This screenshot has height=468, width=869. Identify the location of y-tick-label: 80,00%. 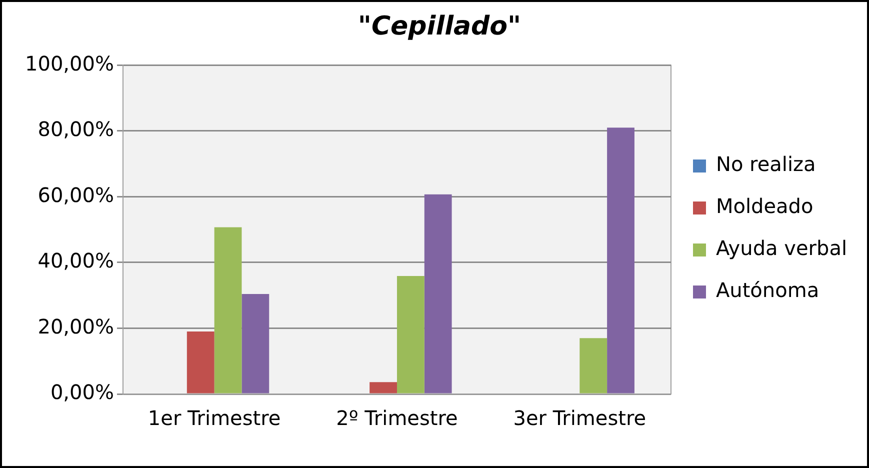
(76, 129).